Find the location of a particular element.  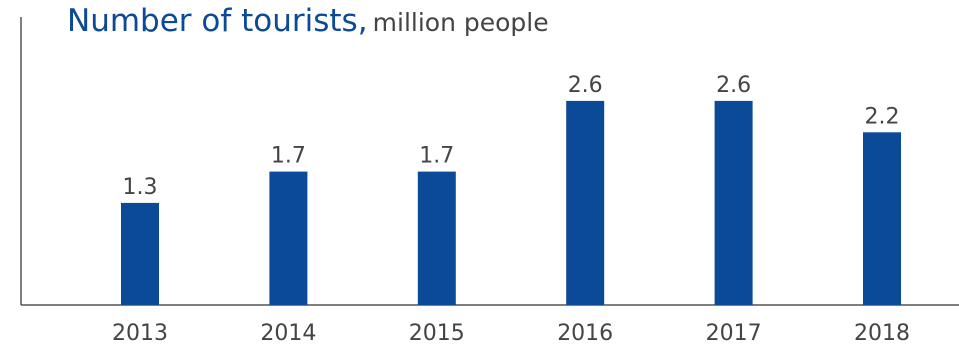

chart-title: Number of tourists, million people is located at coordinates (308, 21).